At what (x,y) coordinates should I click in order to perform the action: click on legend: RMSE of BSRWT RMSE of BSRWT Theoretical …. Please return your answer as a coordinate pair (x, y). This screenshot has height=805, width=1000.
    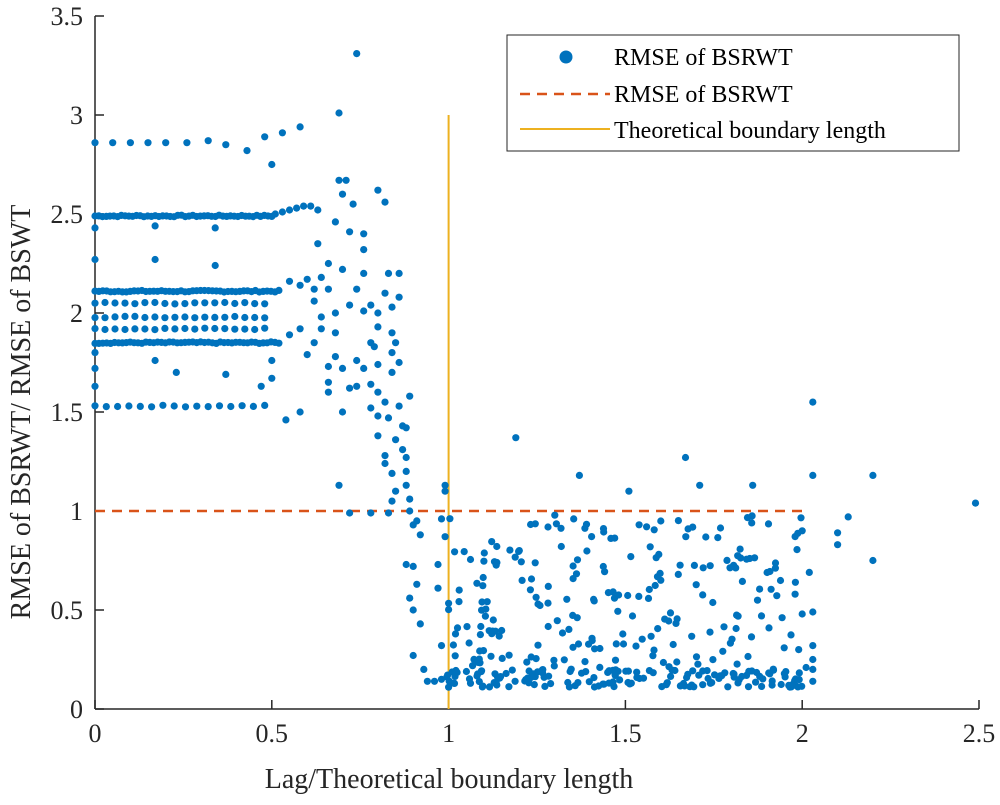
    Looking at the image, I should click on (733, 93).